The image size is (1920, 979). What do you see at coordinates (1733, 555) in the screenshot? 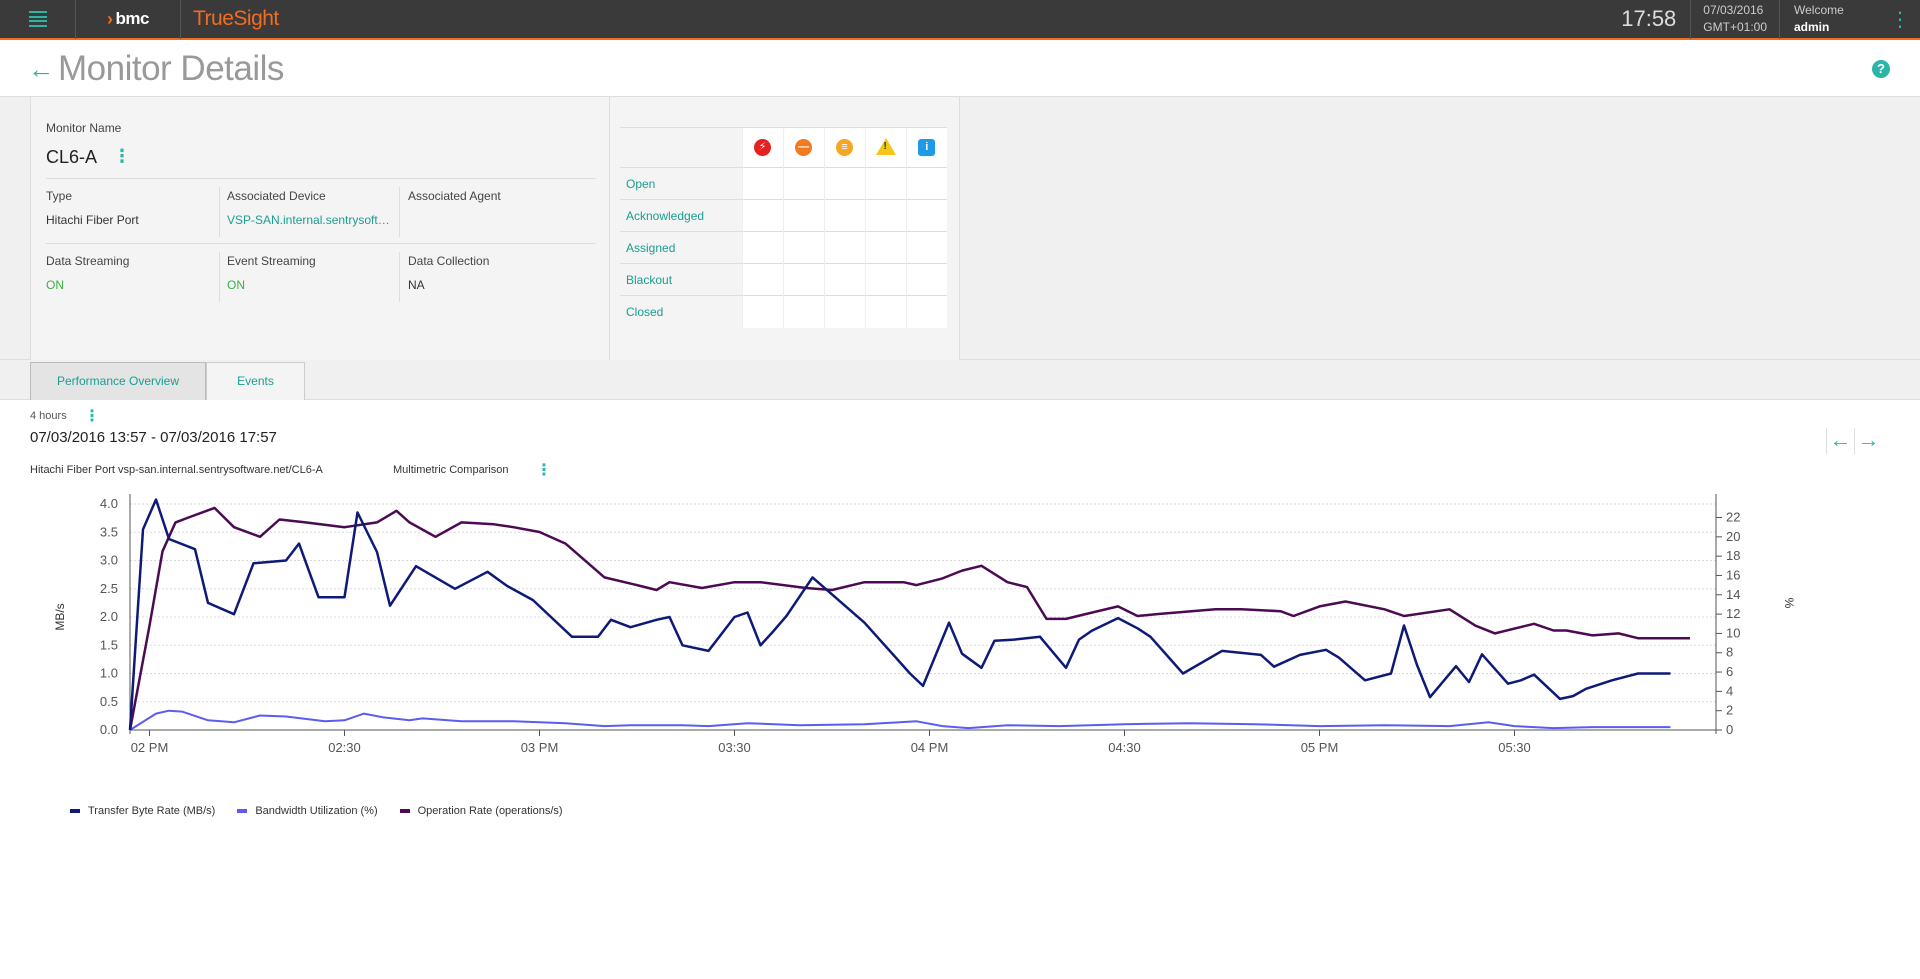
I see `y2-tick-label: 18` at bounding box center [1733, 555].